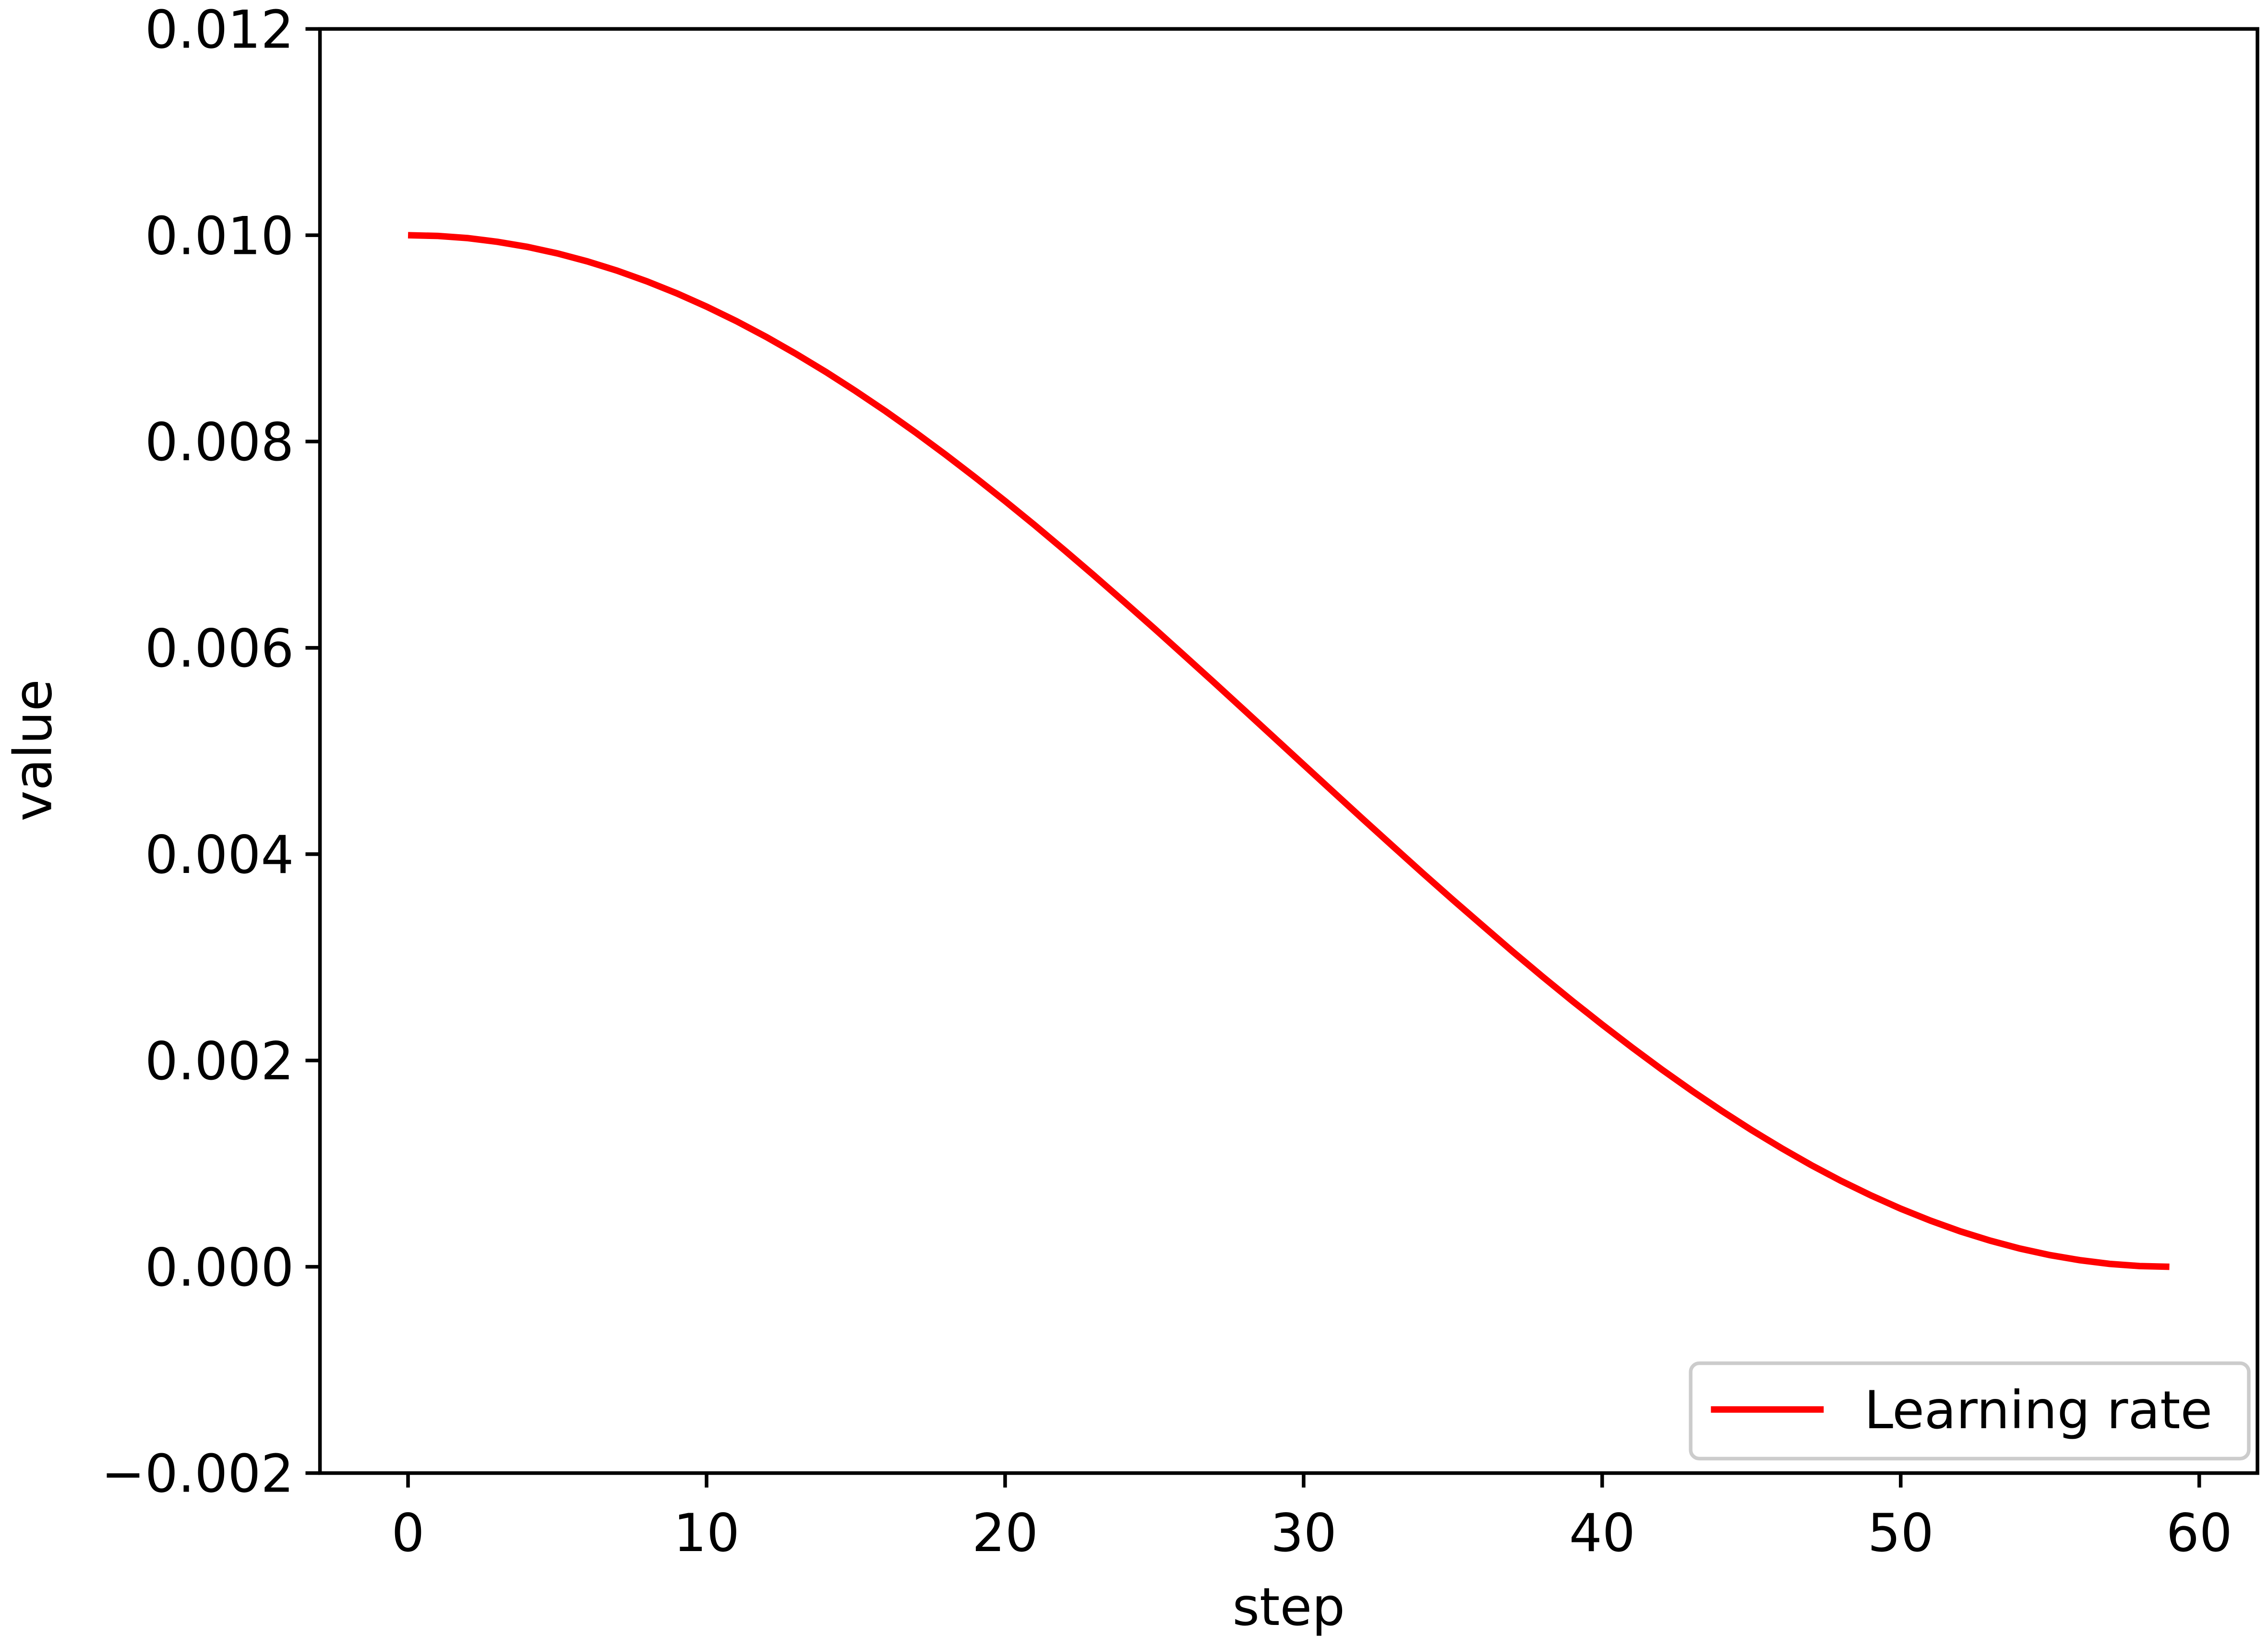 The width and height of the screenshot is (2268, 1648). I want to click on y-tick-label: −0.002, so click(197, 1474).